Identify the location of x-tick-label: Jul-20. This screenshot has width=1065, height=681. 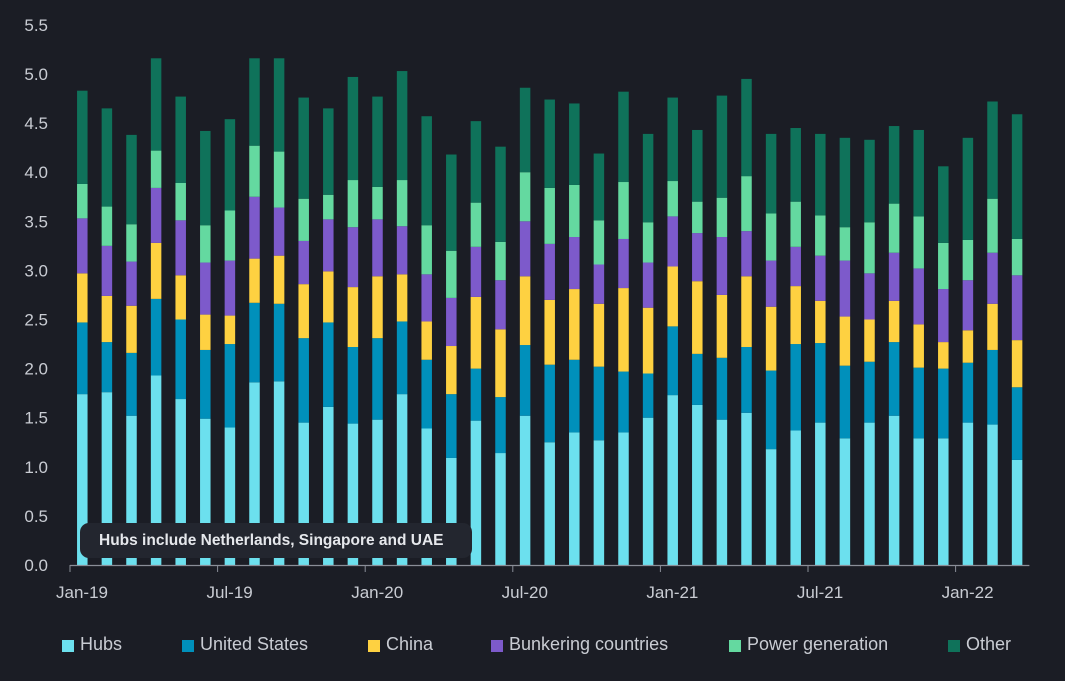
(525, 592).